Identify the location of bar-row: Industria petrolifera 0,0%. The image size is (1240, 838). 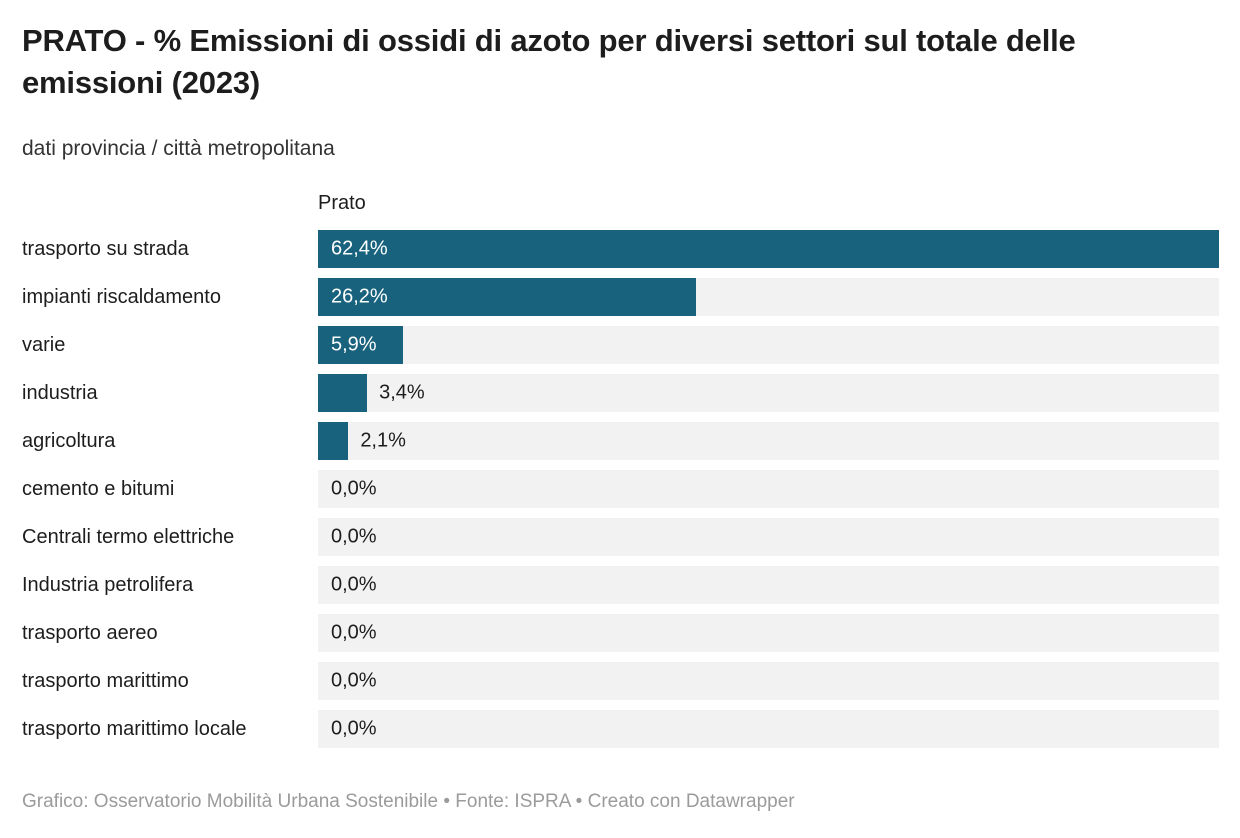
(620, 585).